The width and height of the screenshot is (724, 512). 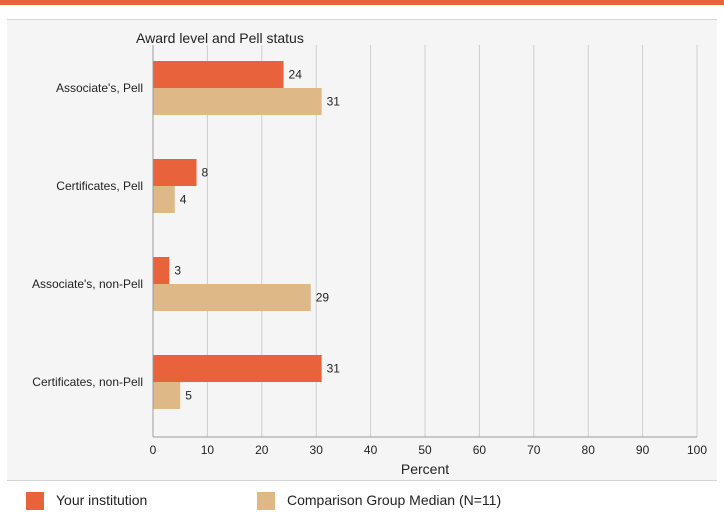 I want to click on data-label-2-1: 29, so click(x=323, y=298).